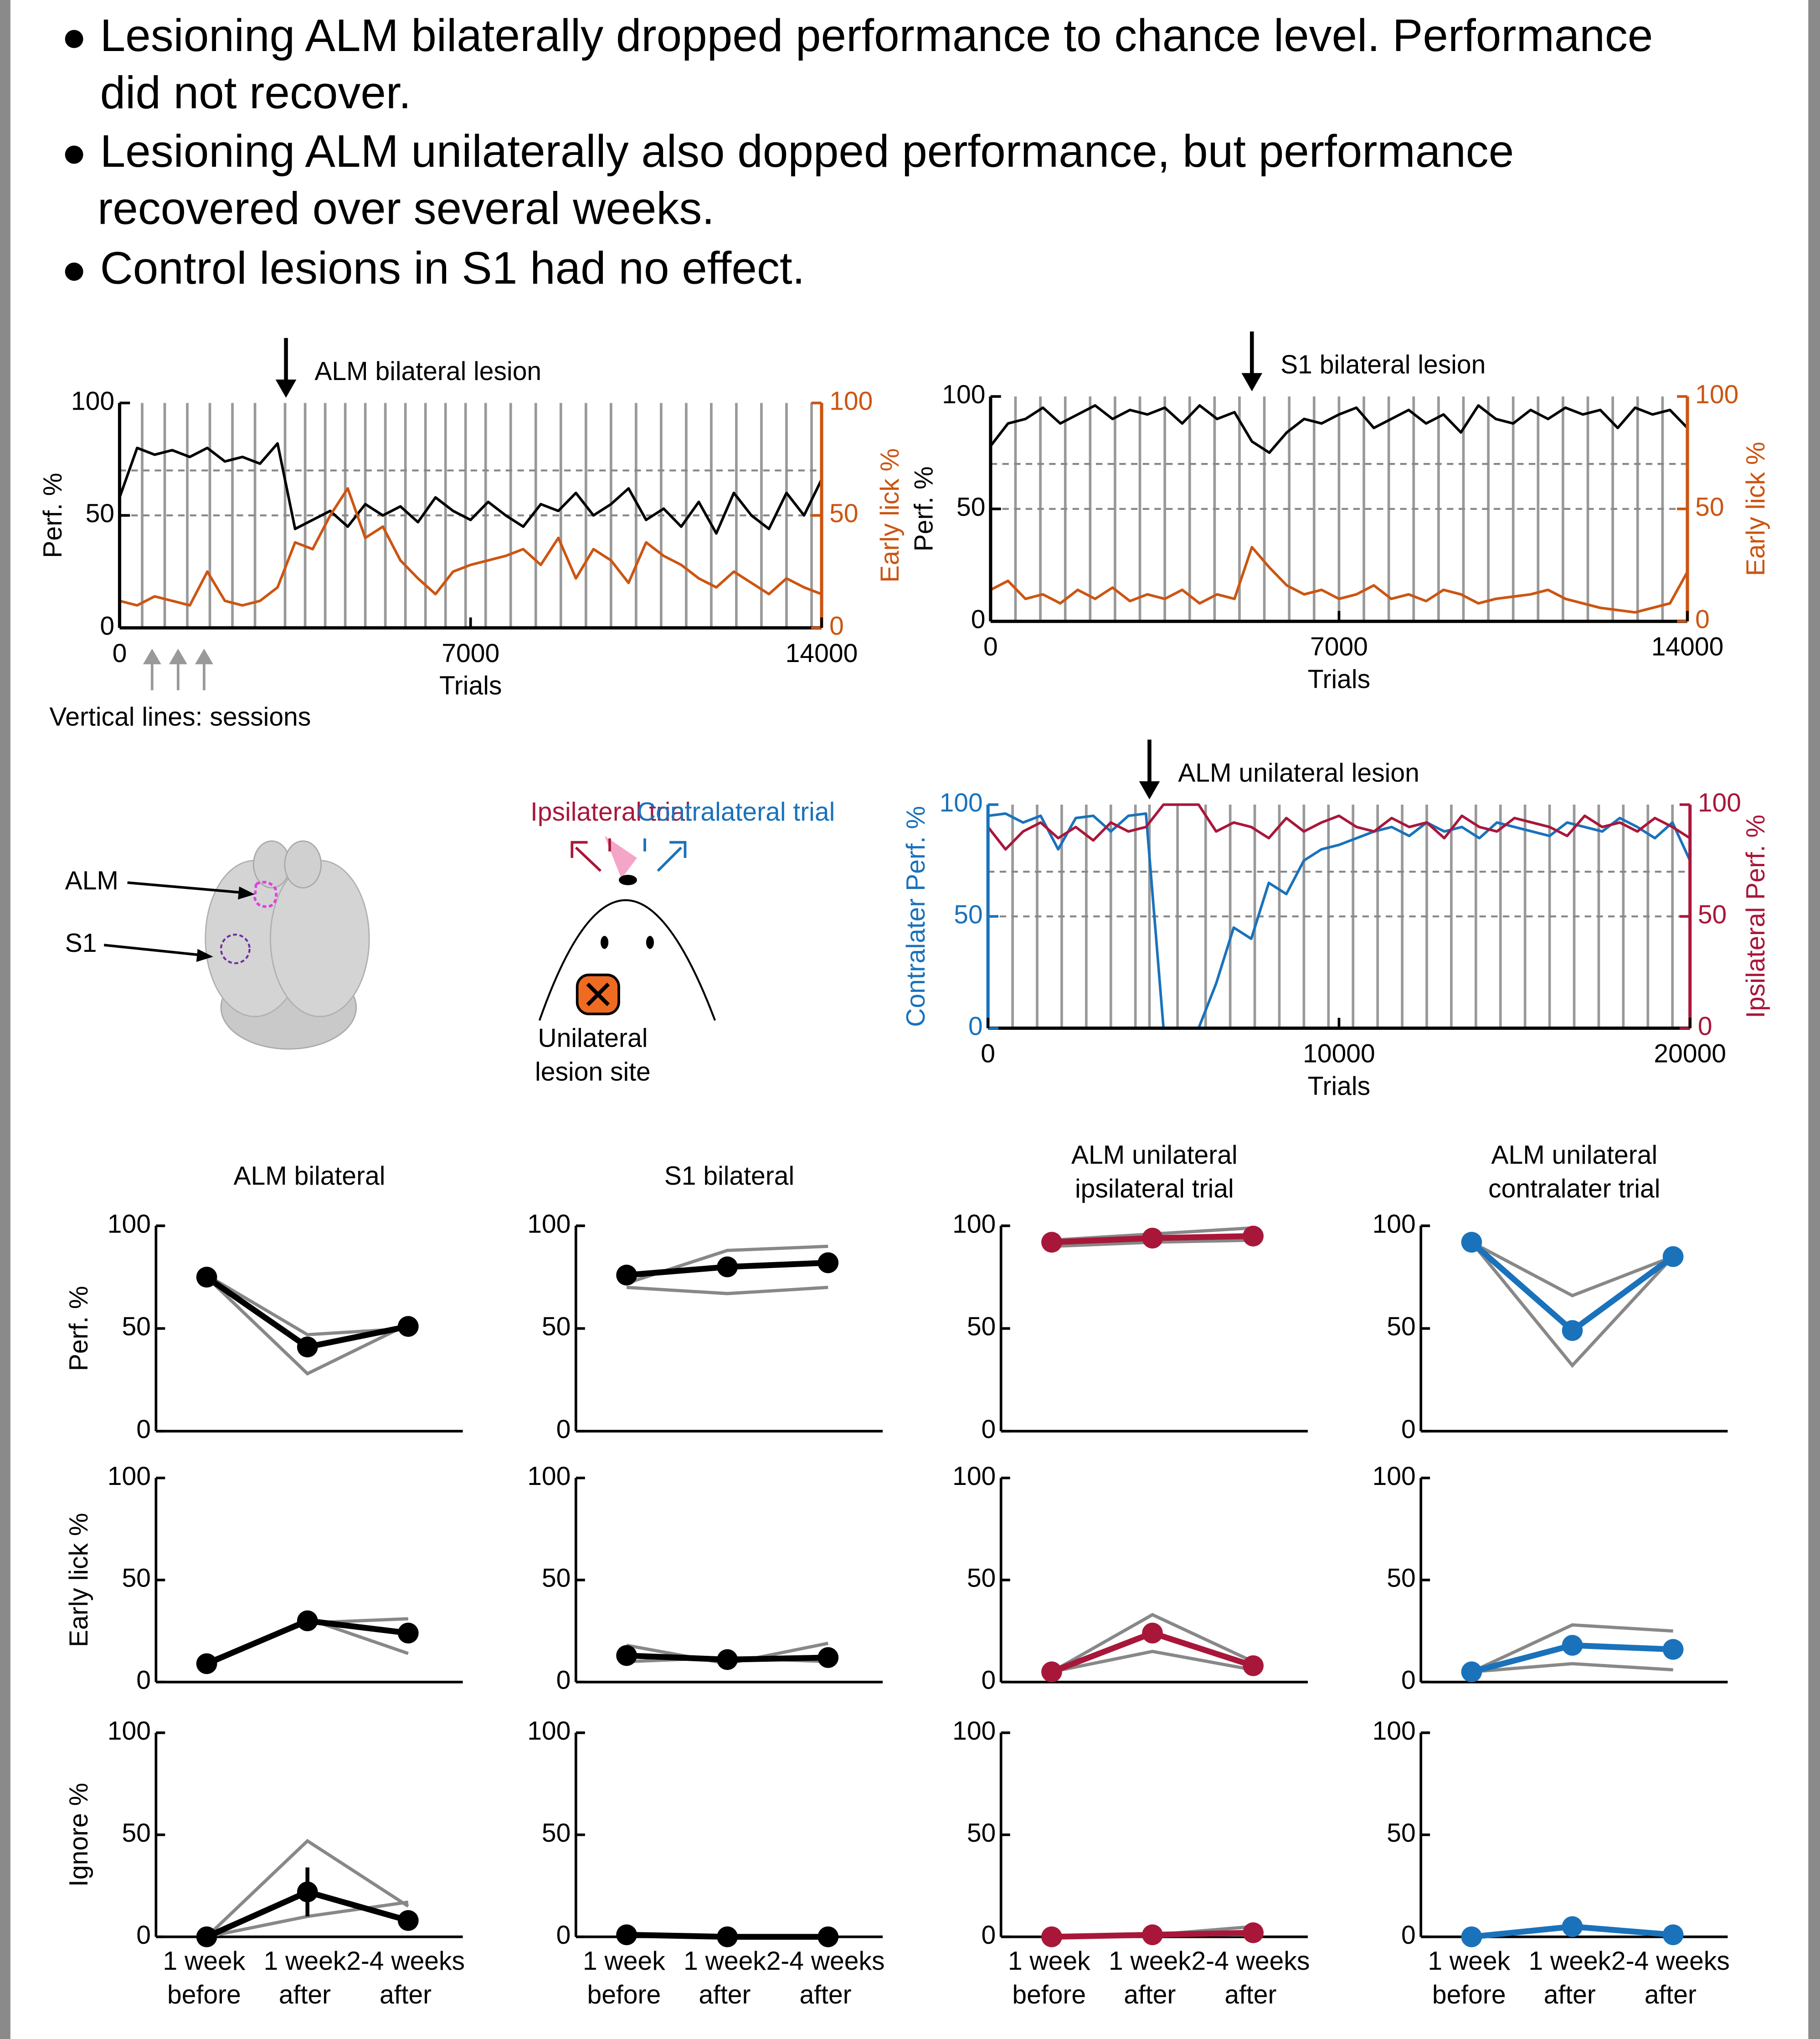 The width and height of the screenshot is (1820, 2039). What do you see at coordinates (310, 1176) in the screenshot?
I see `column-title: ALM bilateral` at bounding box center [310, 1176].